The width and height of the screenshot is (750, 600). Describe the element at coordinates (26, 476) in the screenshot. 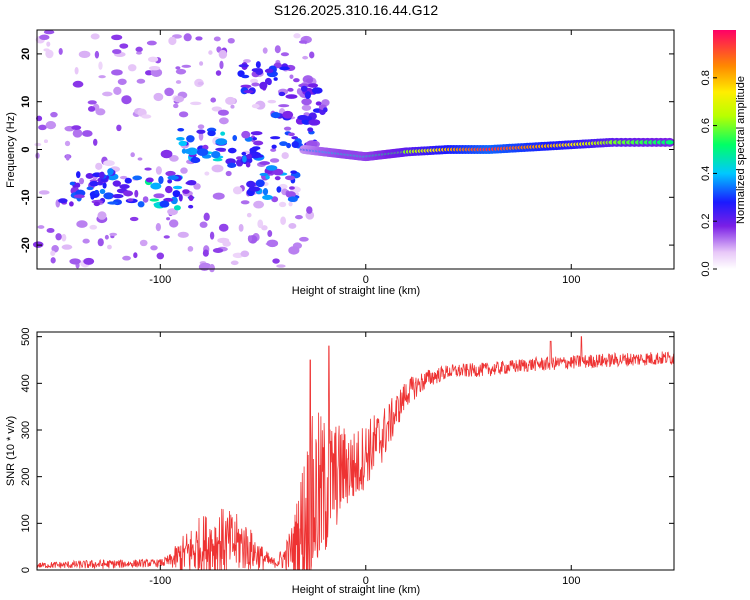

I see `y-tick-label: 200` at that location.